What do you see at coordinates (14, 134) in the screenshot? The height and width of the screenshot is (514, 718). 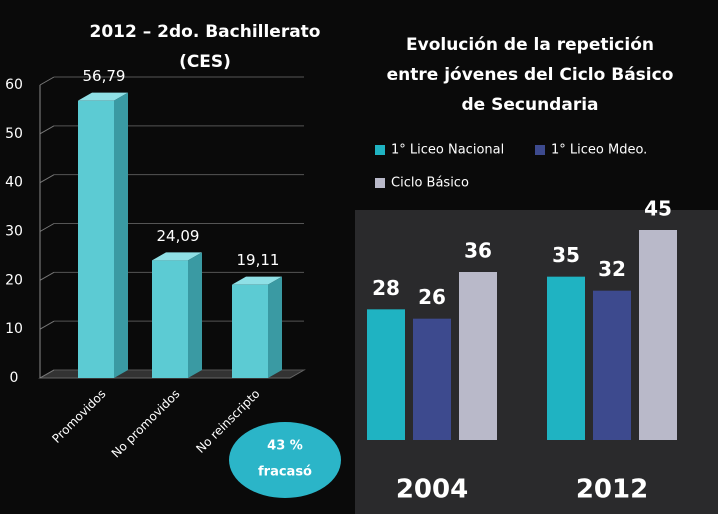 I see `y-tick-label: 50` at bounding box center [14, 134].